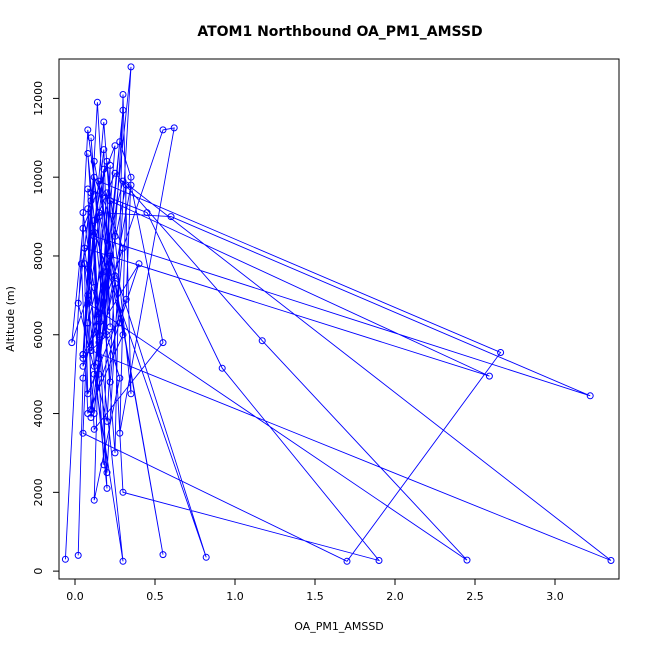 This screenshot has width=650, height=650. What do you see at coordinates (38, 571) in the screenshot?
I see `y-tick-label: 0` at bounding box center [38, 571].